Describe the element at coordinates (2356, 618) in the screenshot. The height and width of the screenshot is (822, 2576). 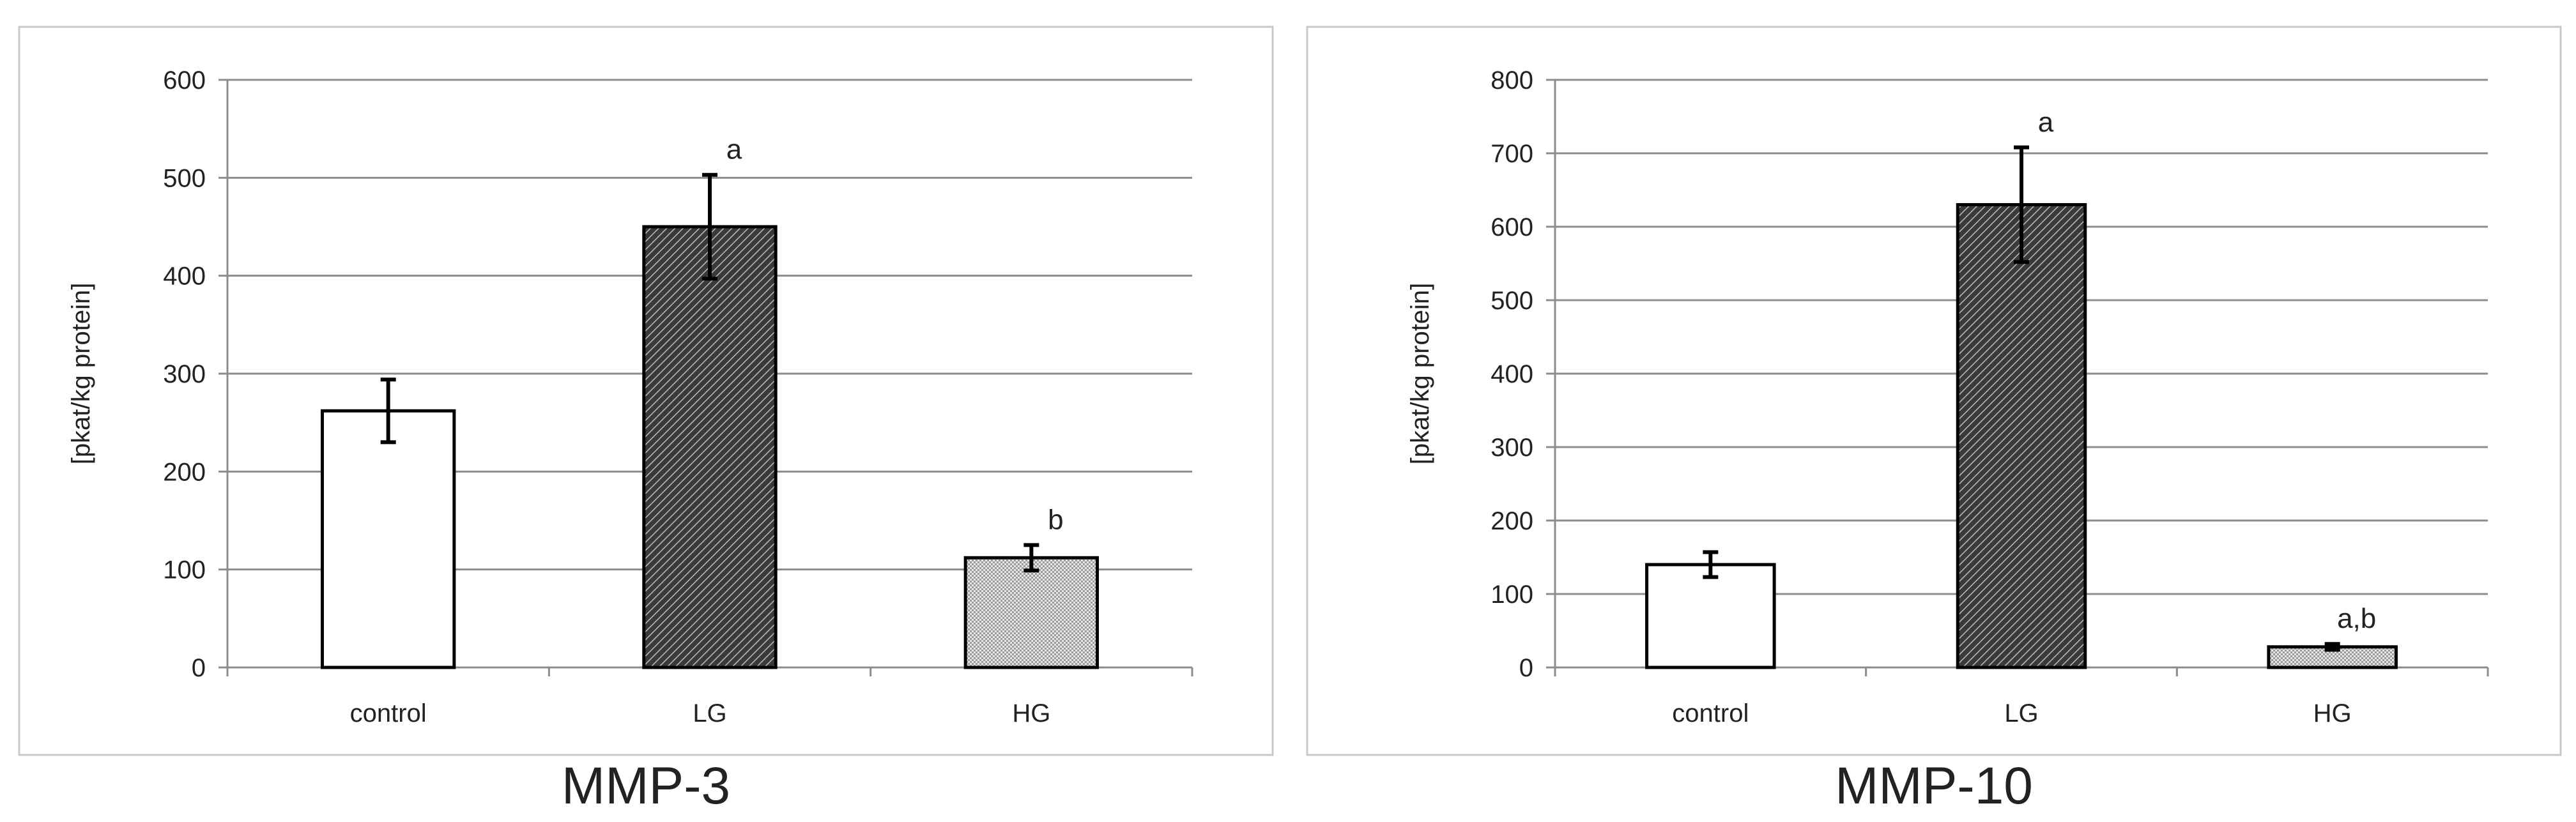
I see `significance-label: a,b` at that location.